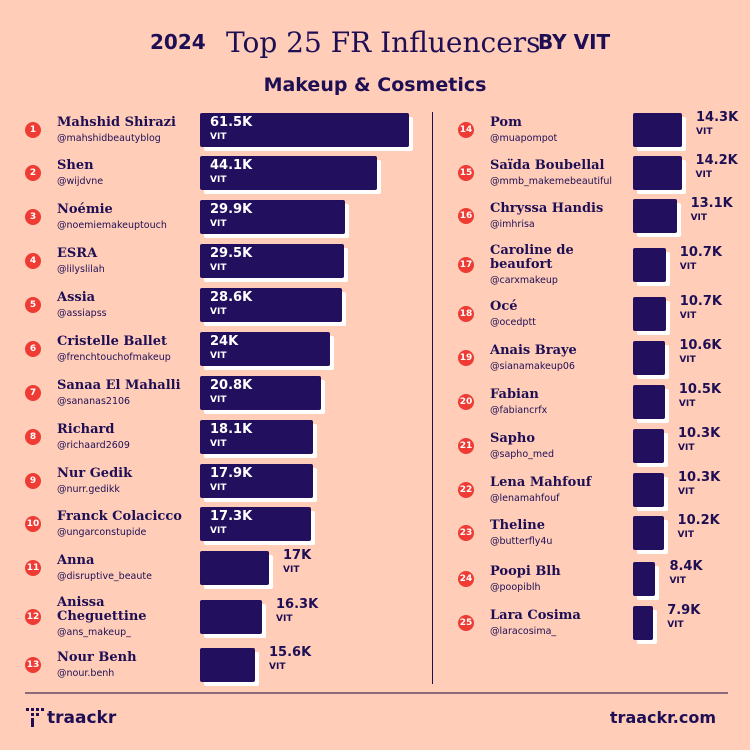 The image size is (750, 750). What do you see at coordinates (127, 666) in the screenshot?
I see `influencer-name: Nour Benh @nour.benh` at bounding box center [127, 666].